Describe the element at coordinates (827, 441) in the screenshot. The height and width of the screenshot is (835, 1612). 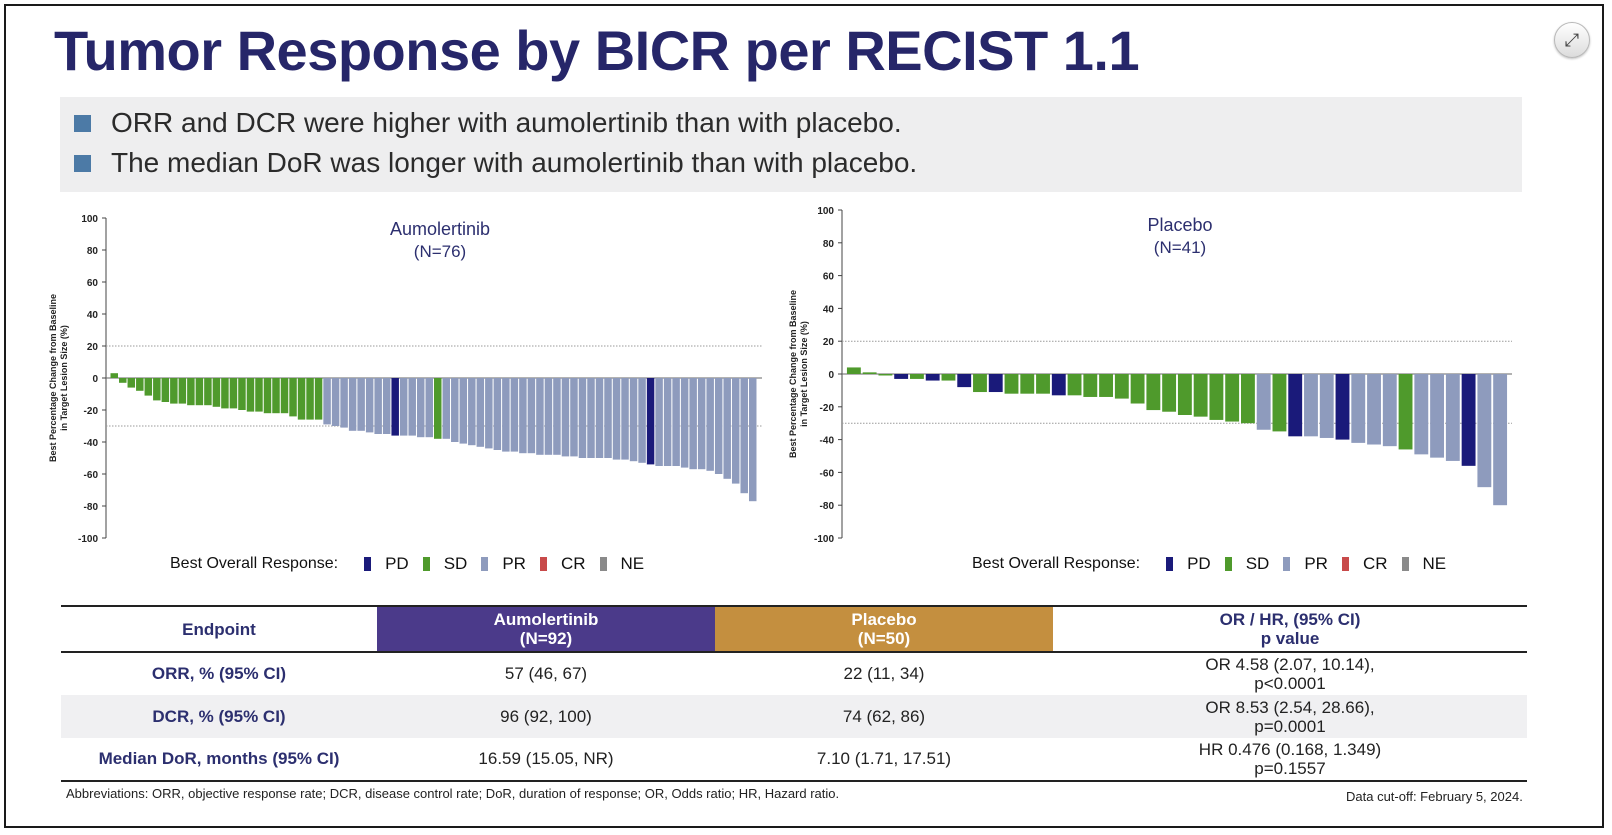
I see `y-tick-label: -40` at that location.